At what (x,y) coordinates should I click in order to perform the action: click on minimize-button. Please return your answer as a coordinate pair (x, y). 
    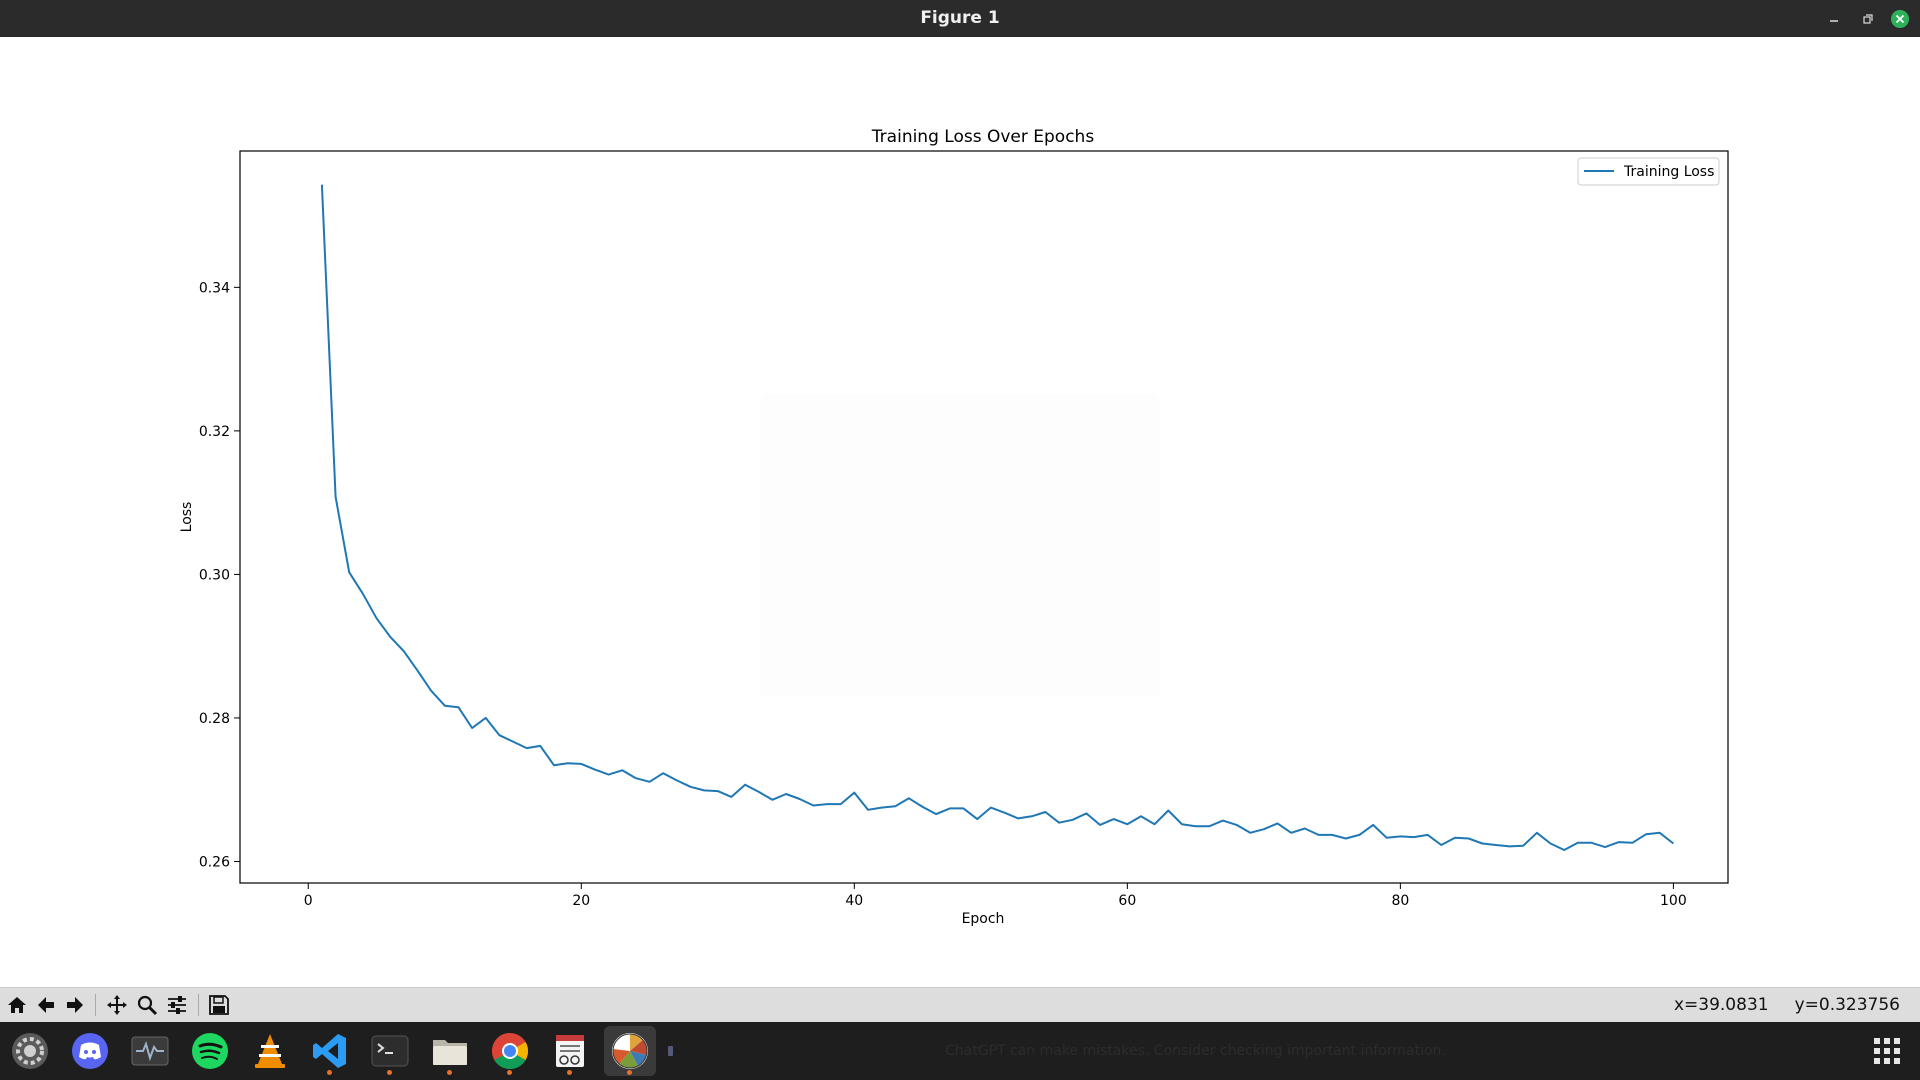
    Looking at the image, I should click on (1834, 19).